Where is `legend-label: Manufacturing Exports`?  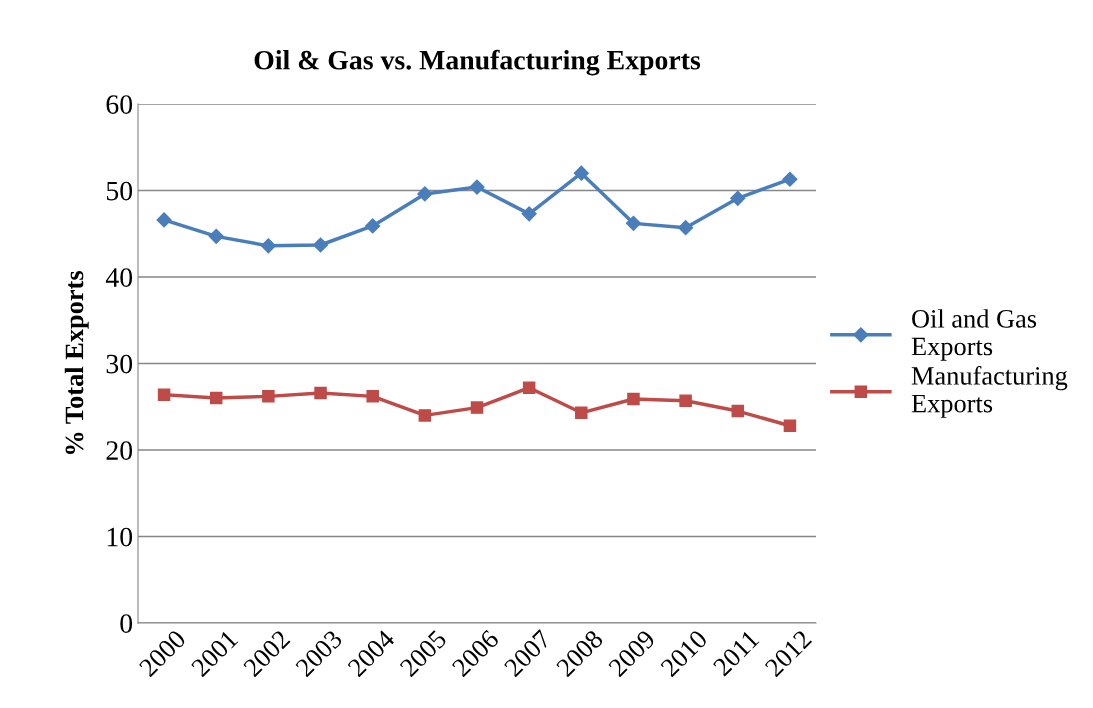
legend-label: Manufacturing Exports is located at coordinates (989, 391).